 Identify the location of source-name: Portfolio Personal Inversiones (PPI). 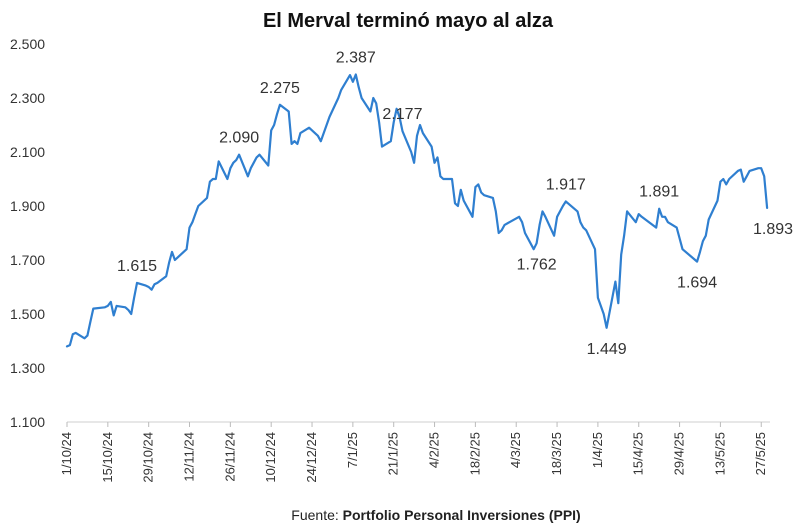
(462, 515).